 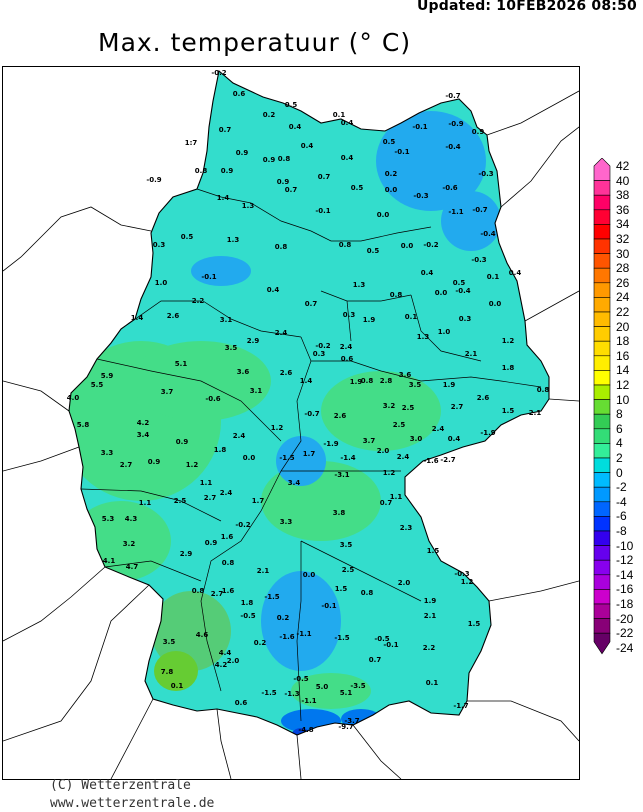 I want to click on color-scale-label: -20, so click(x=625, y=618).